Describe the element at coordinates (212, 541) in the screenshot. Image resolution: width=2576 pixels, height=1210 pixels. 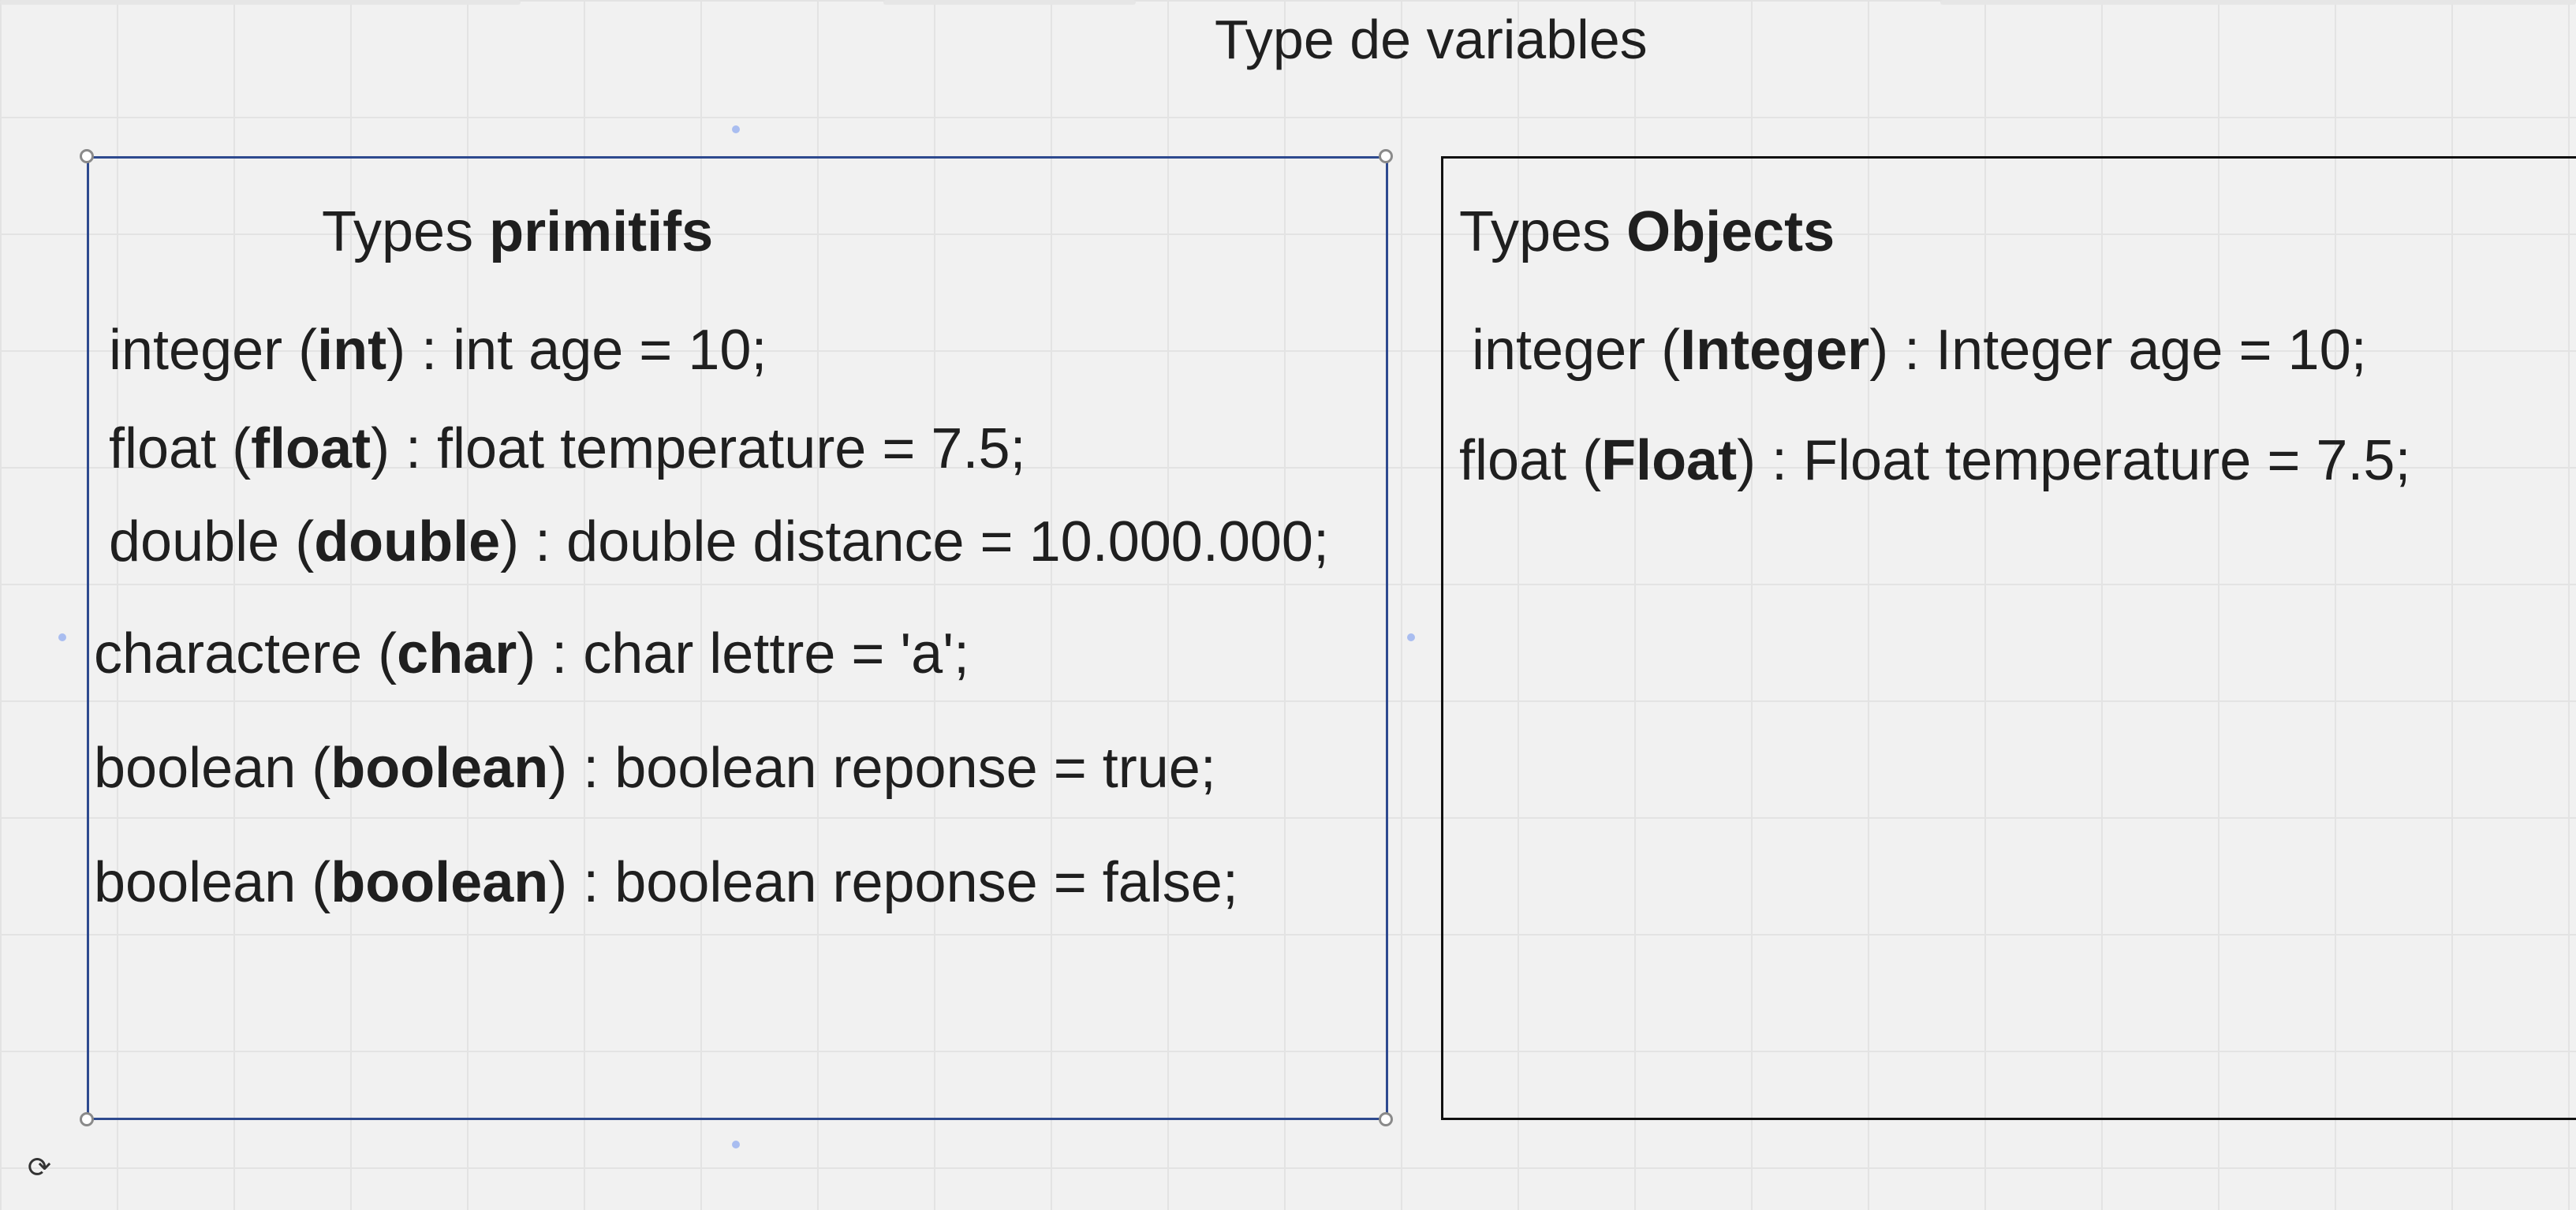
I see `line-text-before: double (` at that location.